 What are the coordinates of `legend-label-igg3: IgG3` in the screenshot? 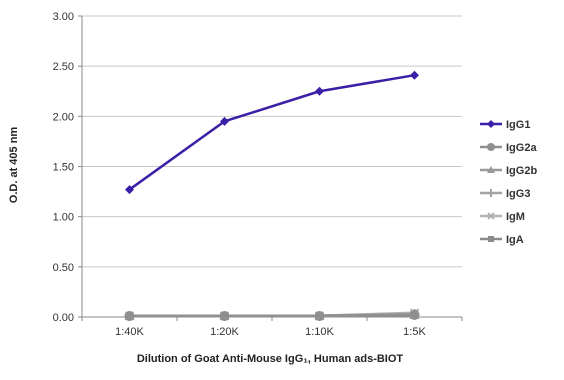 It's located at (518, 194).